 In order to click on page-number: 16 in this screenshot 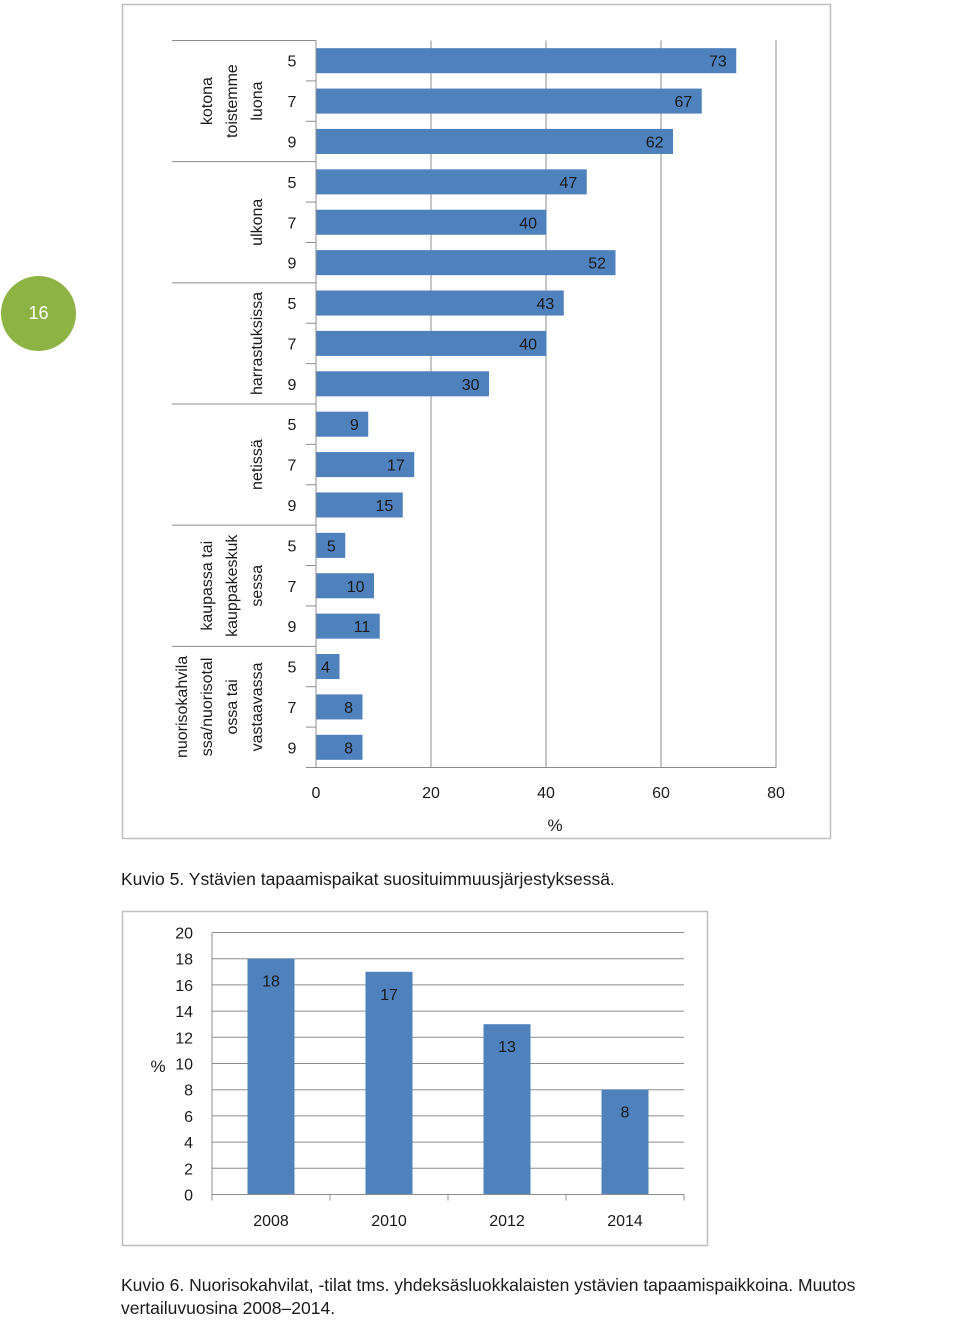, I will do `click(38, 313)`.